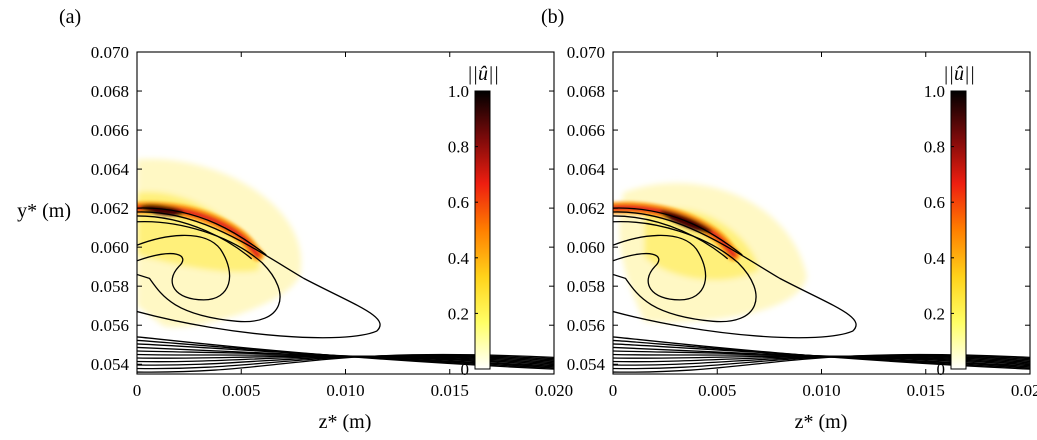 The width and height of the screenshot is (1037, 440). I want to click on panel-b-contour-inner, so click(660, 267).